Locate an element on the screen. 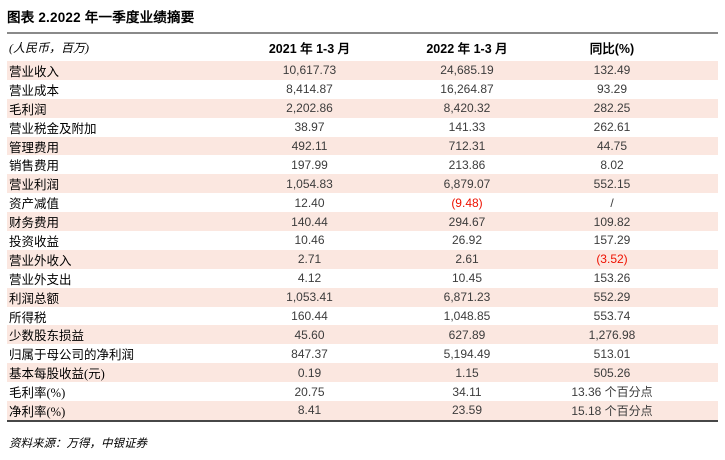 The width and height of the screenshot is (725, 460). row-label: 营业税金及附加 is located at coordinates (53, 128).